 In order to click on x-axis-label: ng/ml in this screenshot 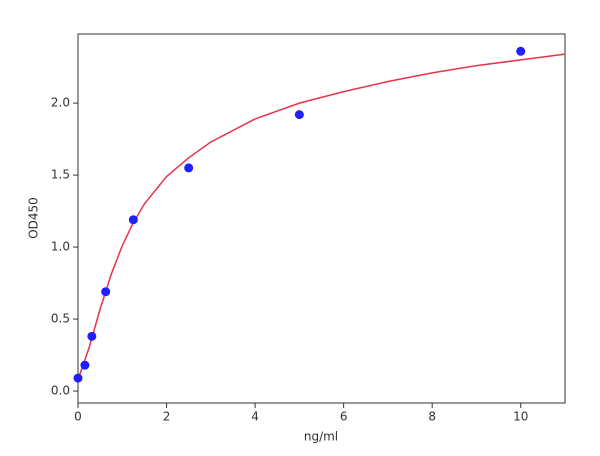, I will do `click(321, 437)`.